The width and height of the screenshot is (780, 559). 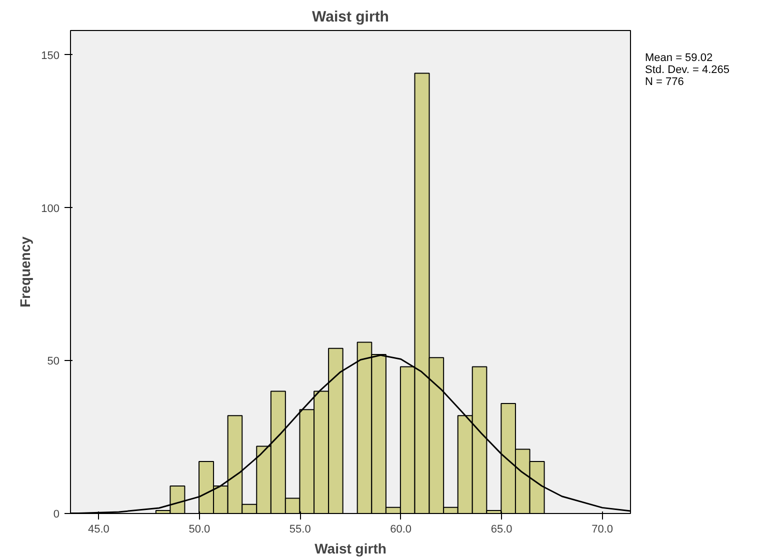 What do you see at coordinates (53, 362) in the screenshot?
I see `y-tick-label: 50` at bounding box center [53, 362].